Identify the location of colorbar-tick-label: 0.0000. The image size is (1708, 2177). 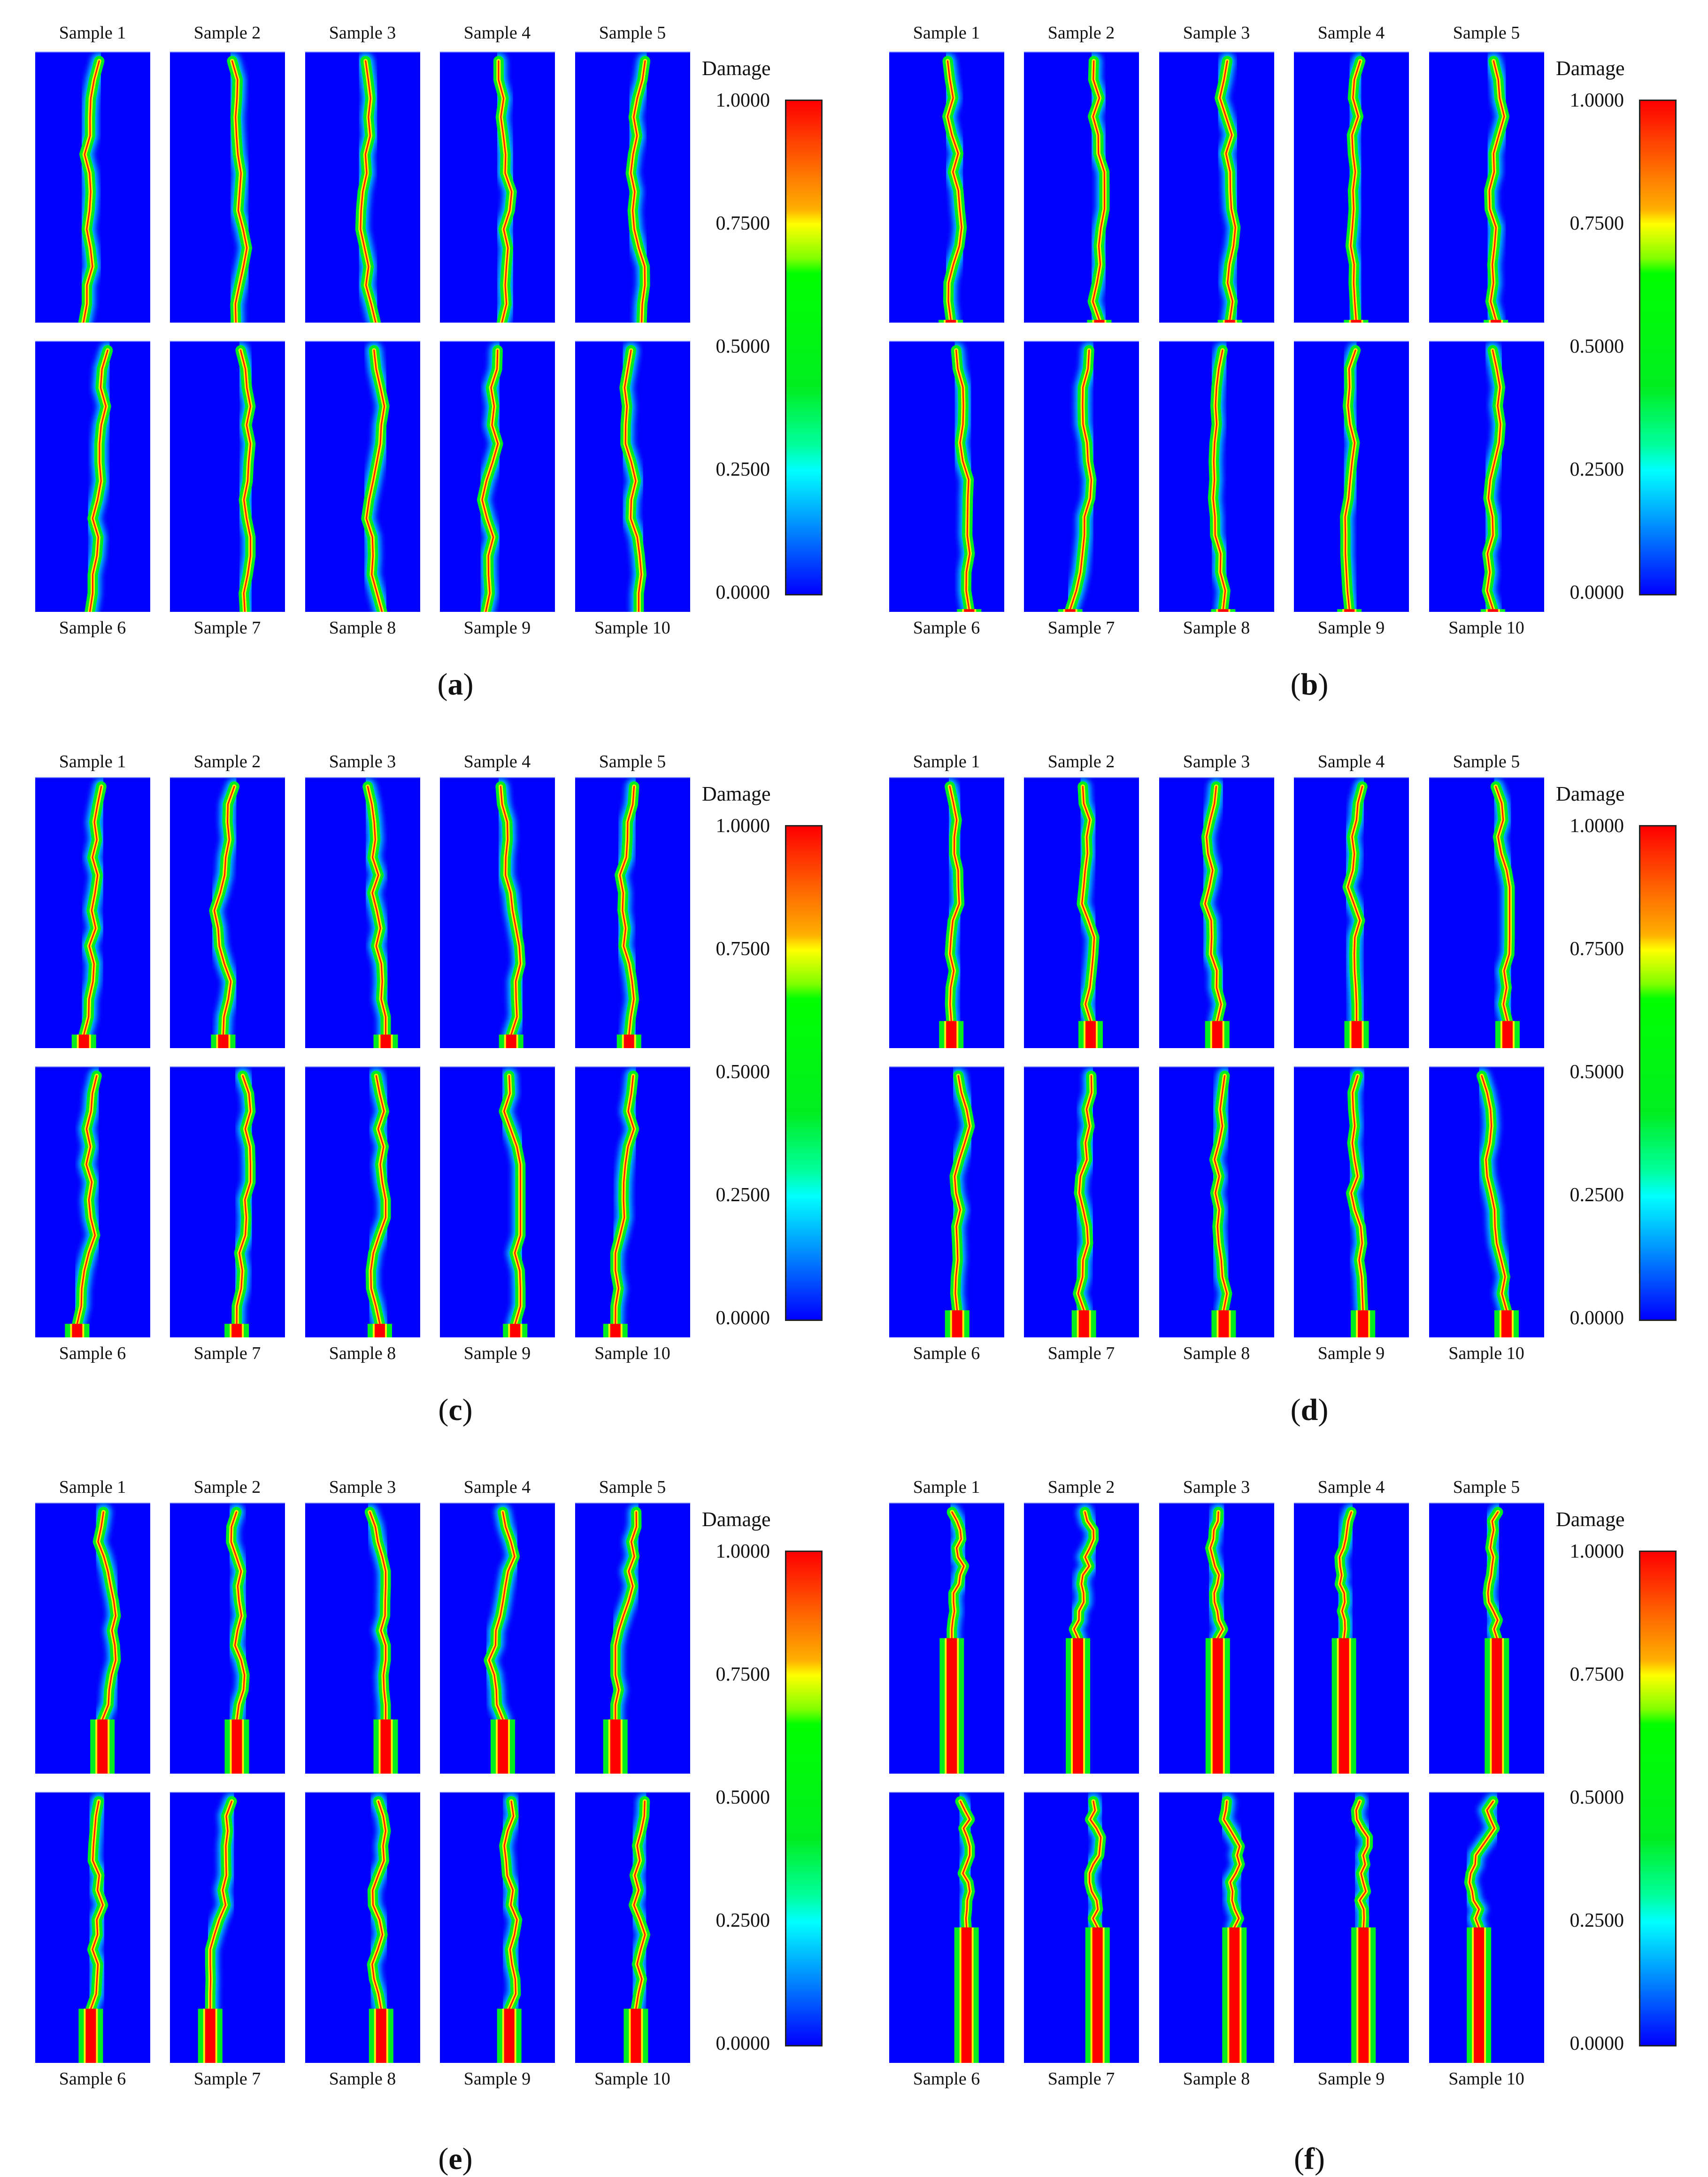
(1597, 592).